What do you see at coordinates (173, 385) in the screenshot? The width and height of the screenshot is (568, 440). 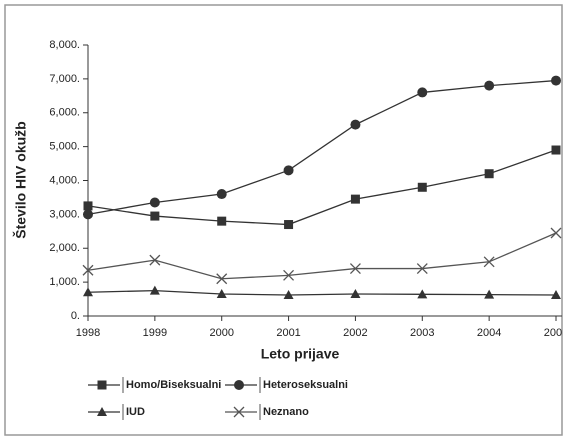 I see `legend-label: Homo/Biseksualni` at bounding box center [173, 385].